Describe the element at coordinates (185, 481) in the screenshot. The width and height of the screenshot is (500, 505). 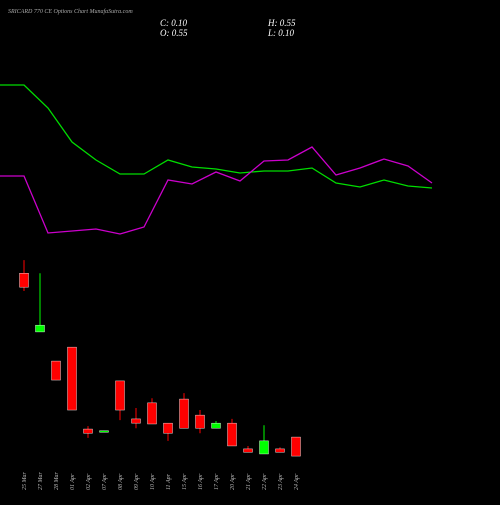
I see `x-tick-label: 15 Apr` at that location.